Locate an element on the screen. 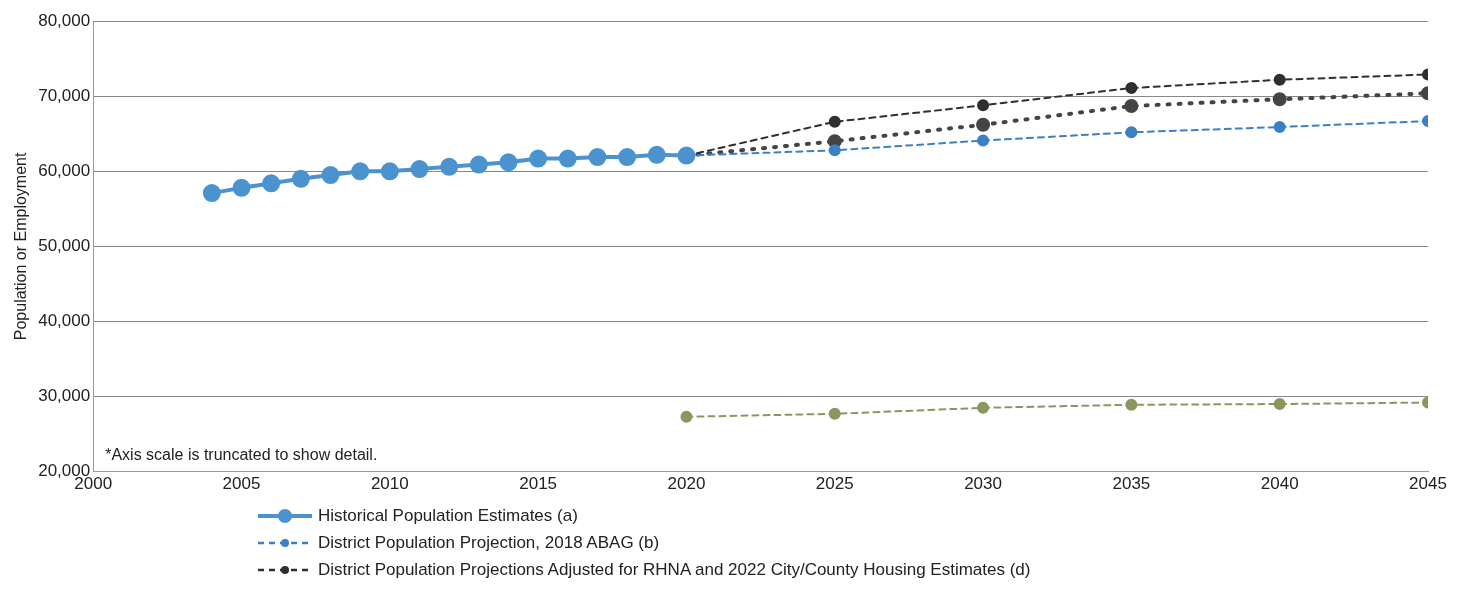  x-tick-label: 2040 is located at coordinates (1279, 484).